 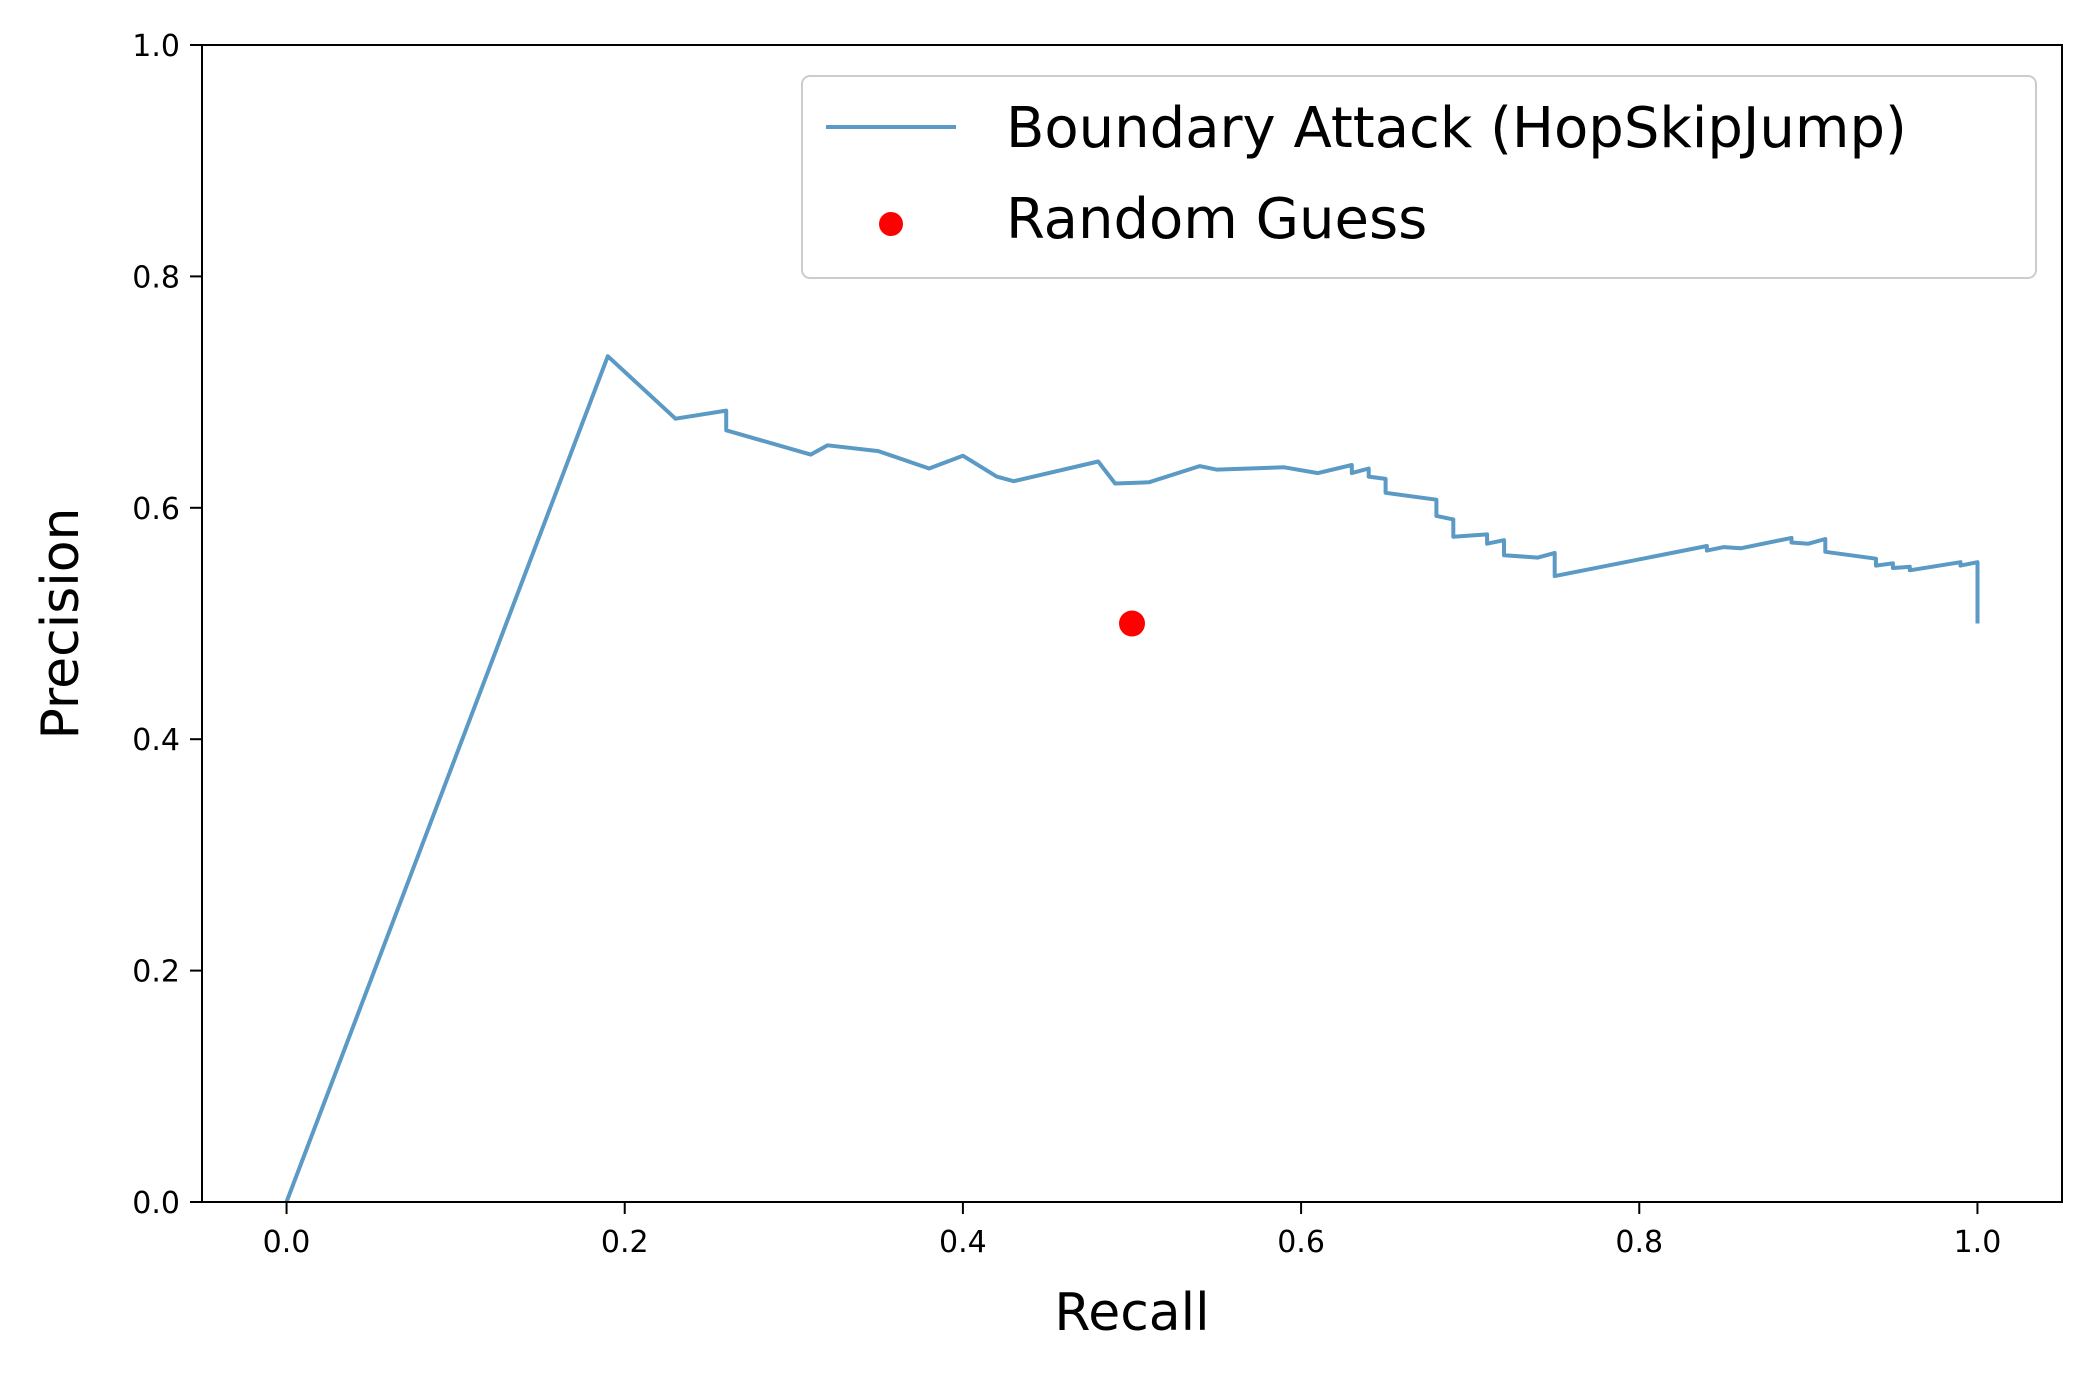 I want to click on legend-label-boundary-attack: Boundary Attack (HopSkipJump), so click(x=1456, y=128).